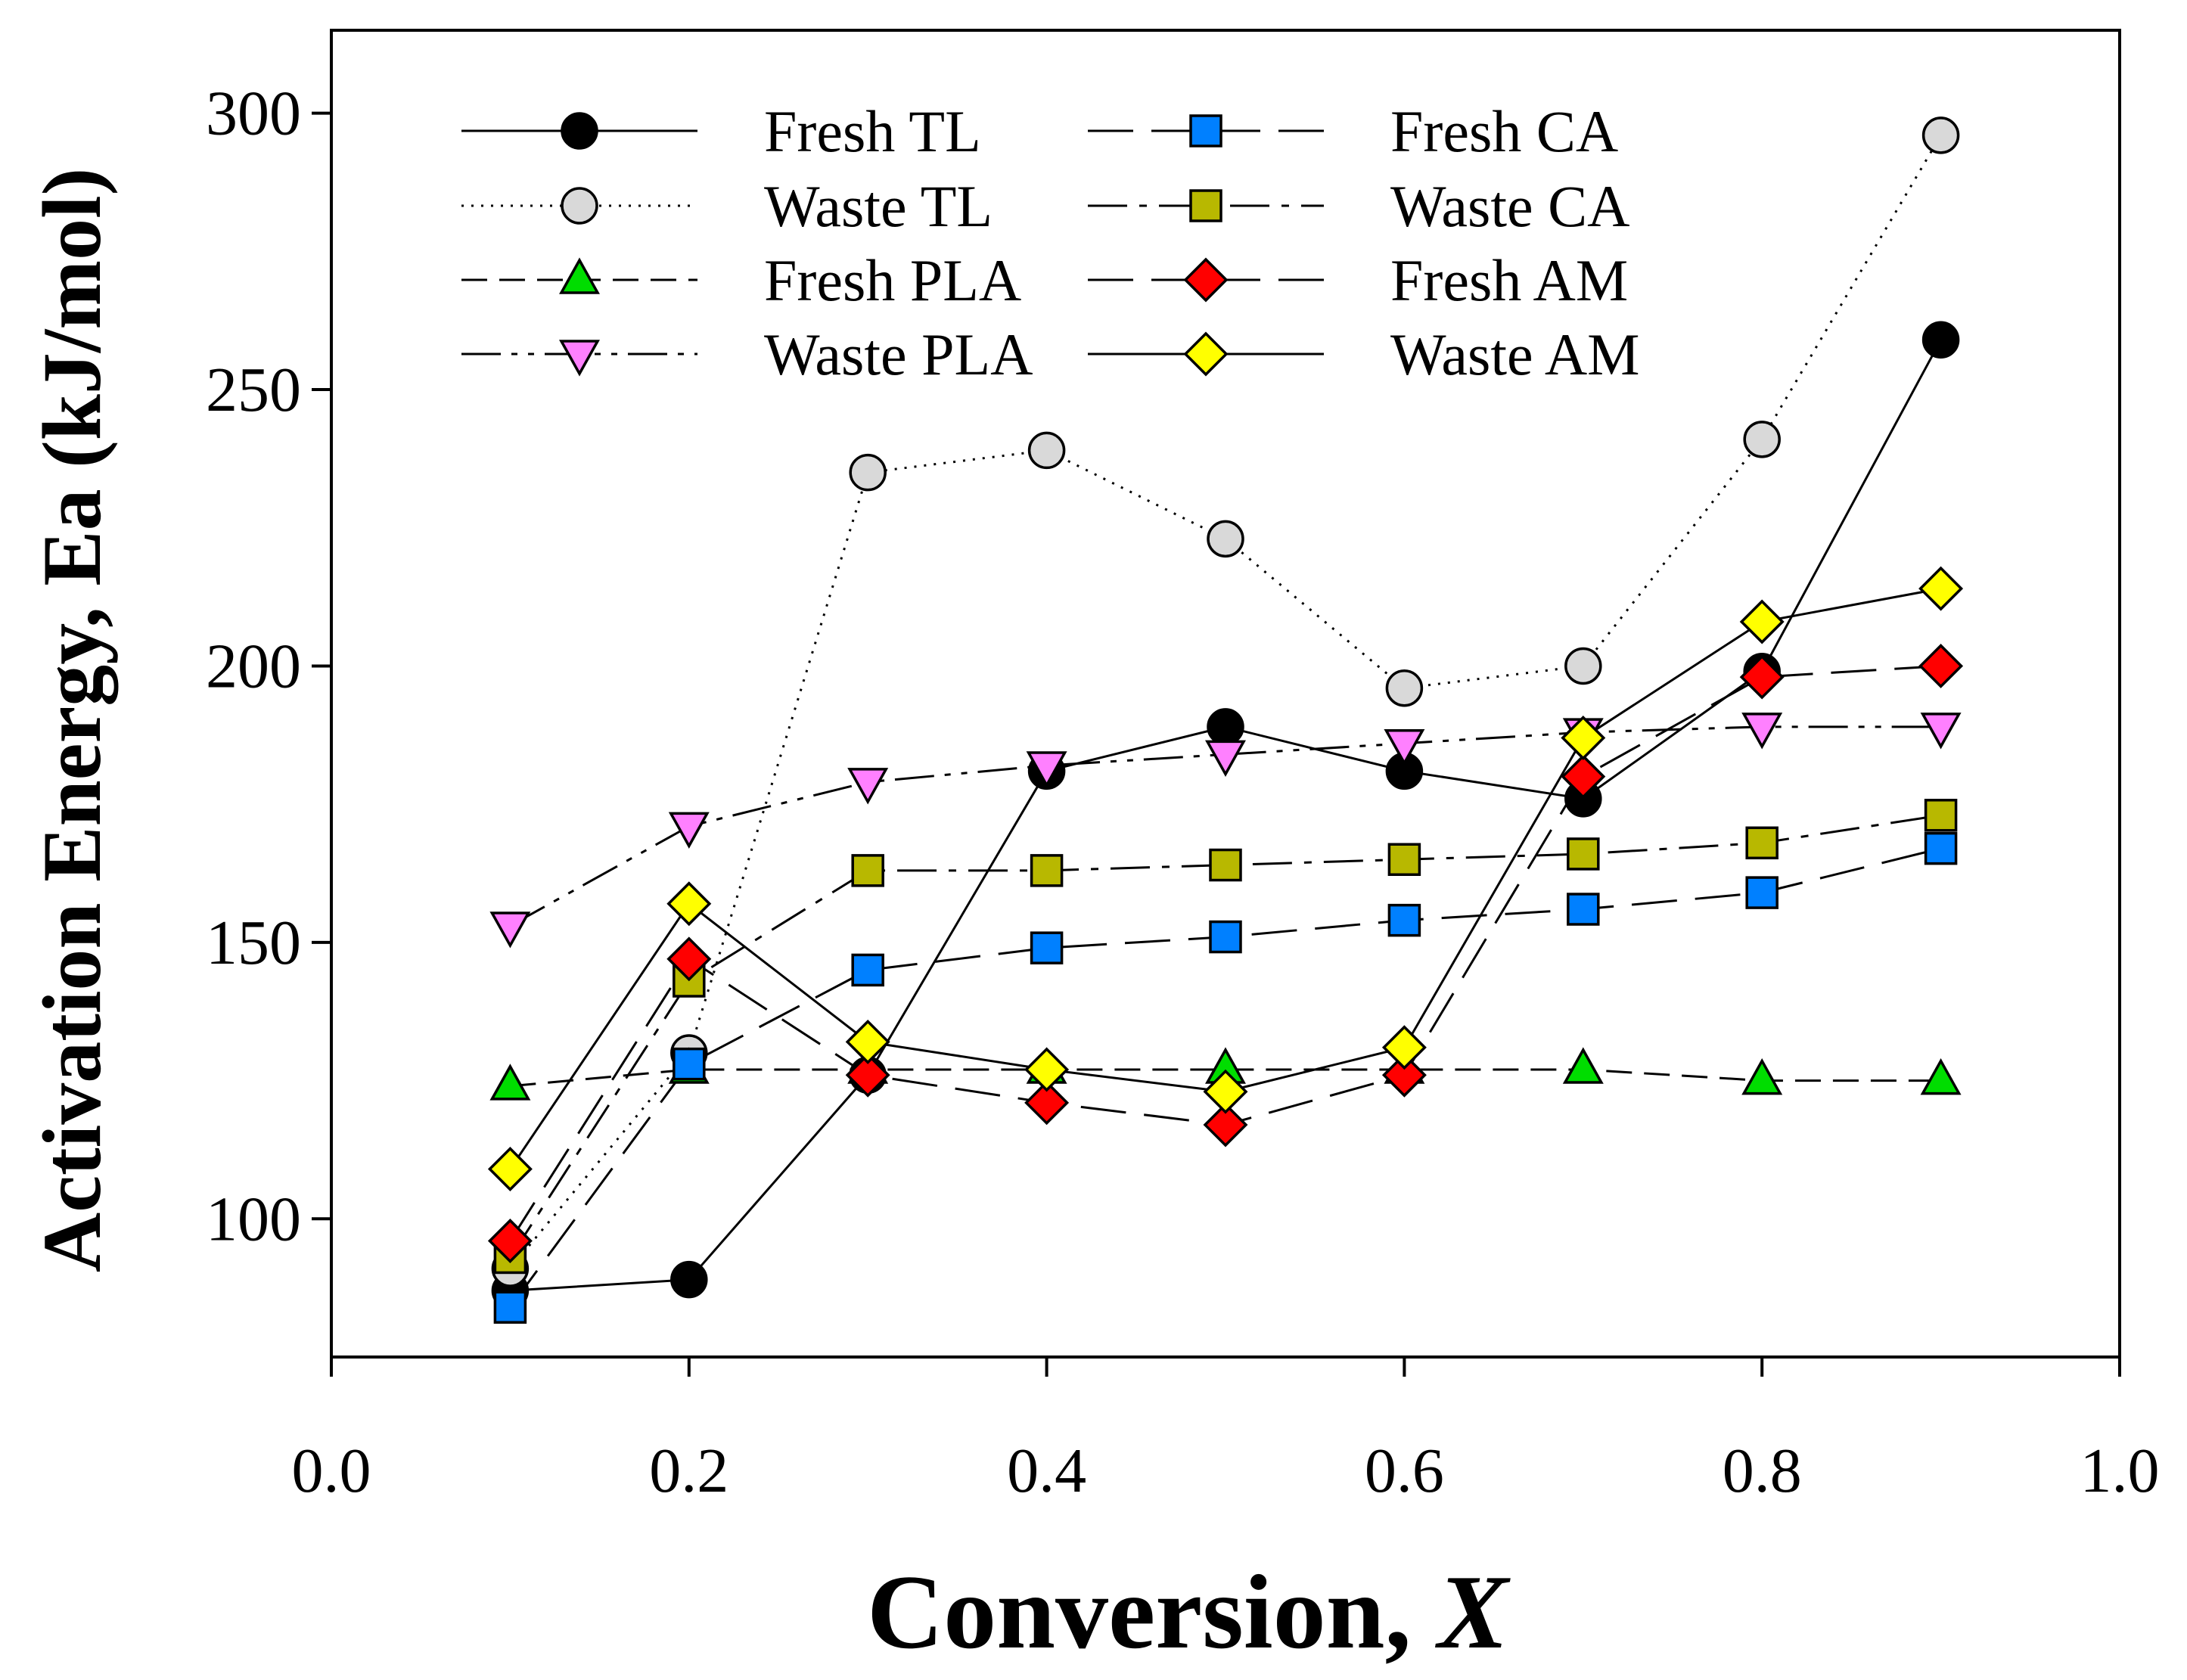 This screenshot has height=1680, width=2187. I want to click on legend-marker-fresh-pla, so click(579, 275).